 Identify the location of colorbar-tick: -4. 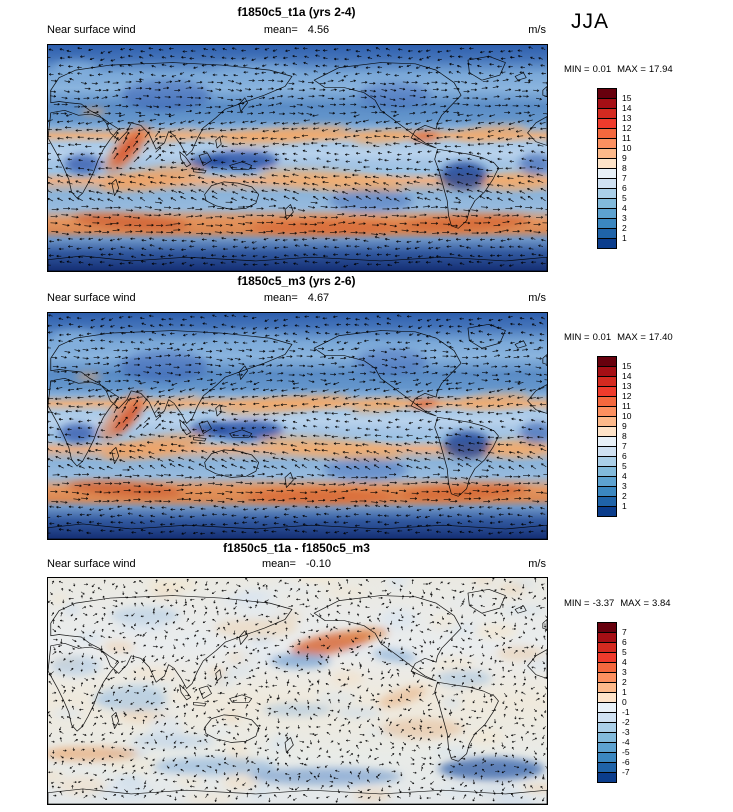
(626, 742).